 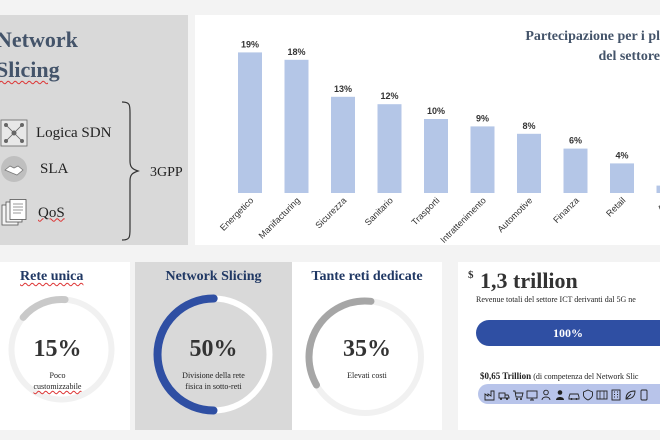 I want to click on percent-label: 35%, so click(x=367, y=349).